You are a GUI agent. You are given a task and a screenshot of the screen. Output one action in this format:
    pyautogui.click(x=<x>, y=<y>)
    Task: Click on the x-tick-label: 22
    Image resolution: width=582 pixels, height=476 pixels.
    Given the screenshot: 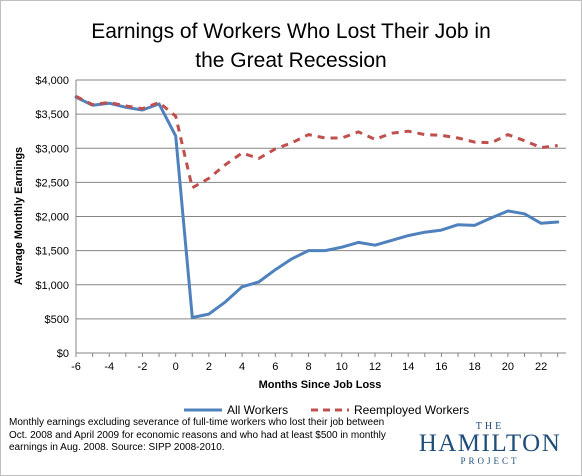 What is the action you would take?
    pyautogui.click(x=541, y=367)
    